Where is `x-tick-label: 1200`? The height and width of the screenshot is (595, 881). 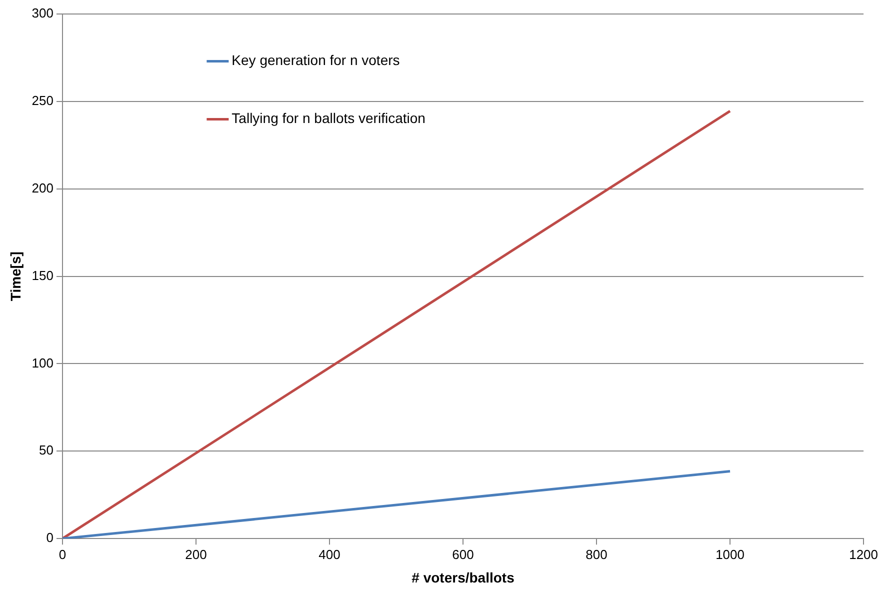 x-tick-label: 1200 is located at coordinates (863, 554).